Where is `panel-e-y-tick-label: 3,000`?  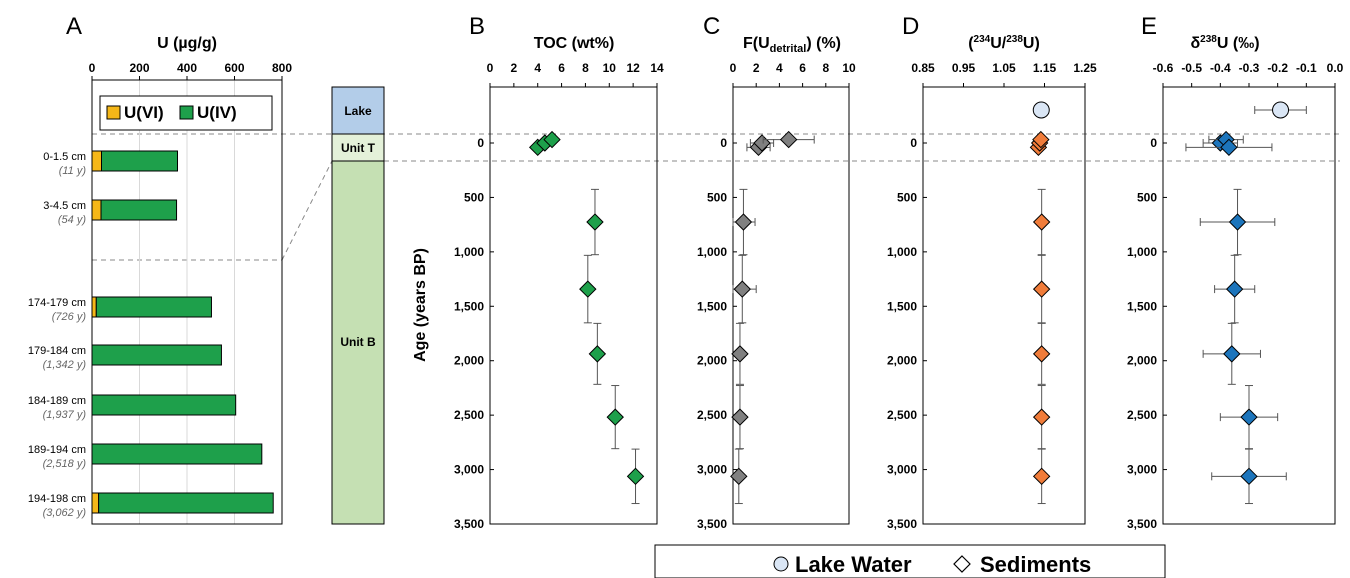
panel-e-y-tick-label: 3,000 is located at coordinates (1142, 470).